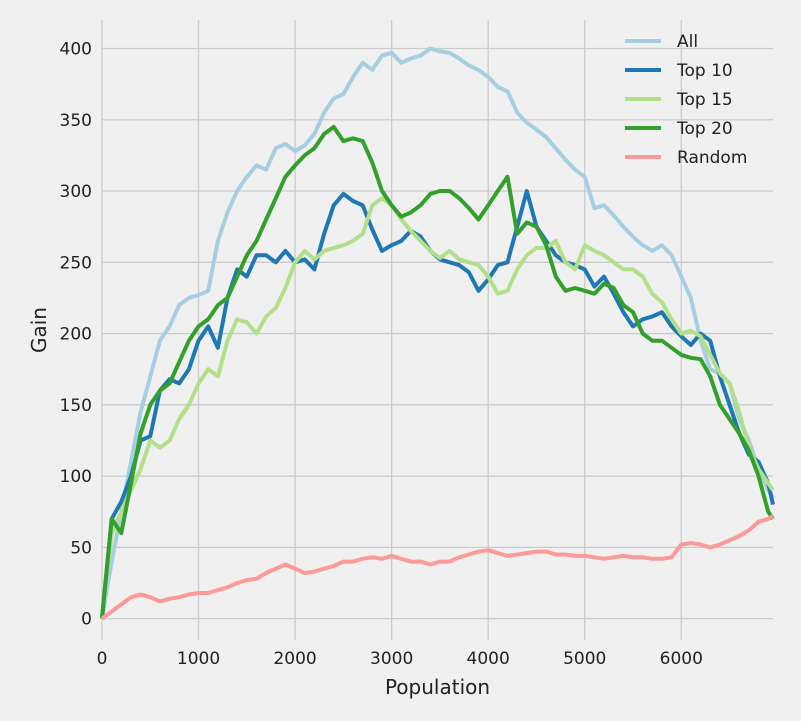 The image size is (801, 721). What do you see at coordinates (76, 406) in the screenshot?
I see `y-tick-label: 150` at bounding box center [76, 406].